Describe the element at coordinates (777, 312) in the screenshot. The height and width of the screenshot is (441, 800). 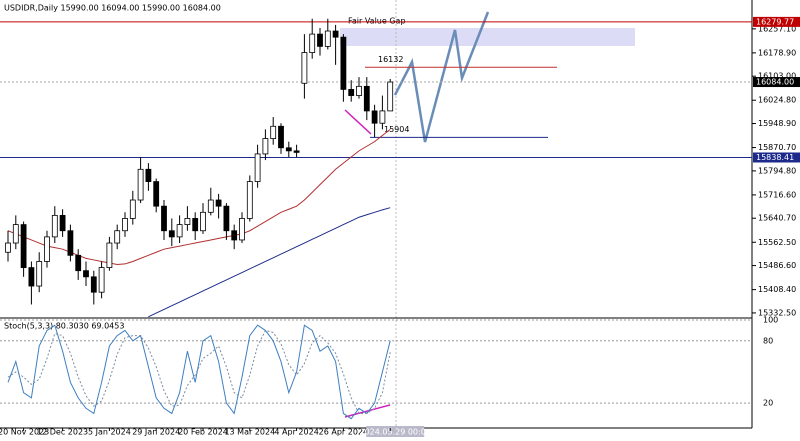
I see `y-tick-label: 15332.50` at that location.